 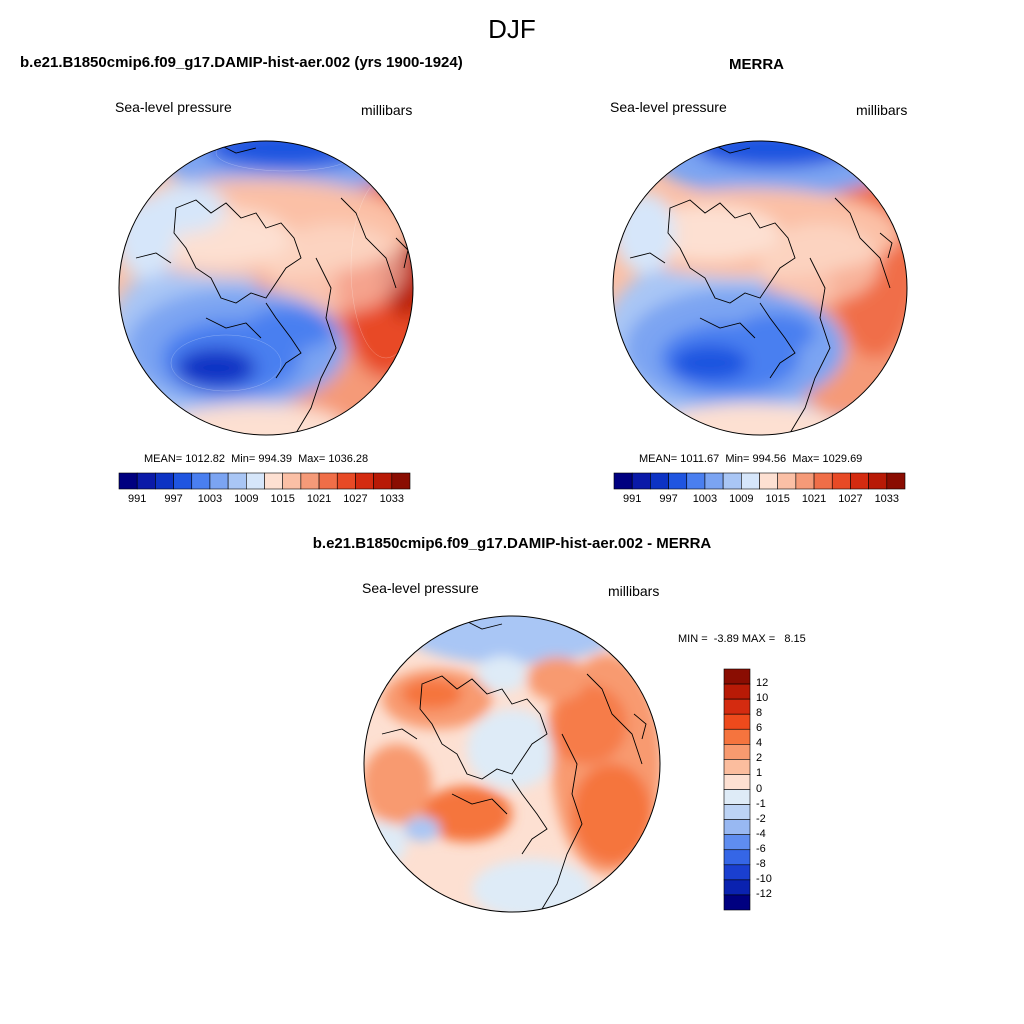 I want to click on diff-variable-label: Sea-level pressure, so click(x=420, y=588).